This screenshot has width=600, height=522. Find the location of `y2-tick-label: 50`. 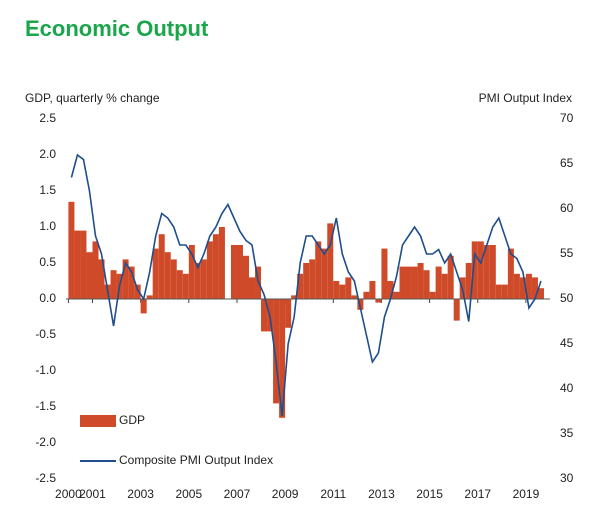

y2-tick-label: 50 is located at coordinates (567, 298).